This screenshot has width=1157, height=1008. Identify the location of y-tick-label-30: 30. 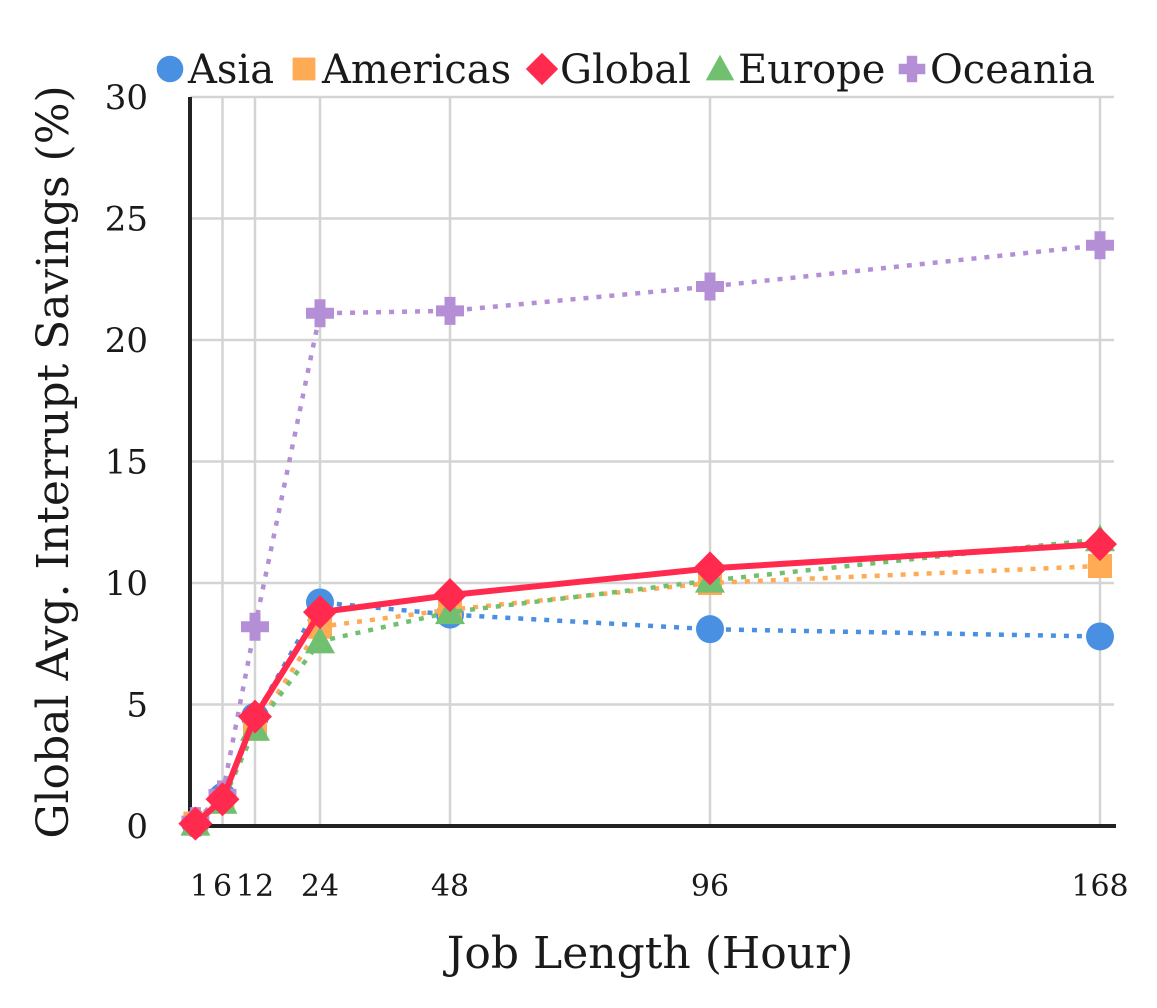
(126, 98).